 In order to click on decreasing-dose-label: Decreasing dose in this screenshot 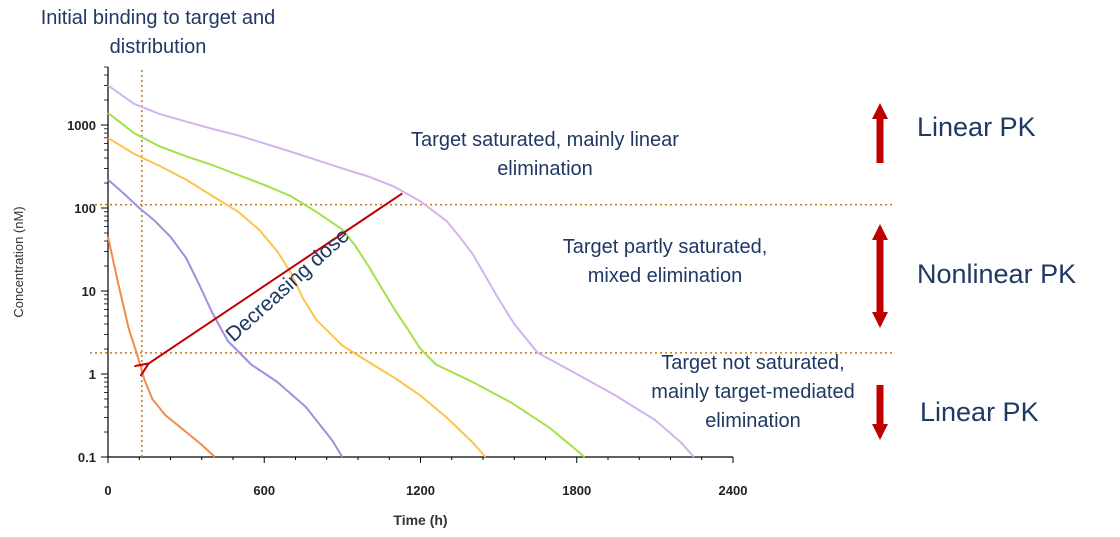, I will do `click(287, 285)`.